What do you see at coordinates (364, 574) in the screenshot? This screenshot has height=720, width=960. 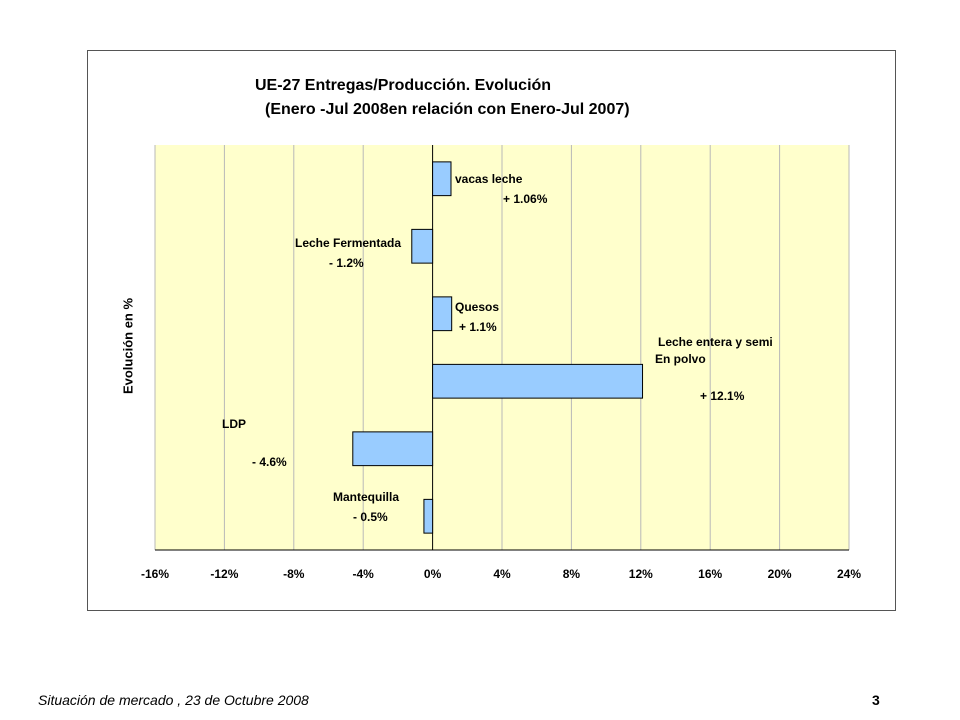 I see `x-tick-label: -4%` at bounding box center [364, 574].